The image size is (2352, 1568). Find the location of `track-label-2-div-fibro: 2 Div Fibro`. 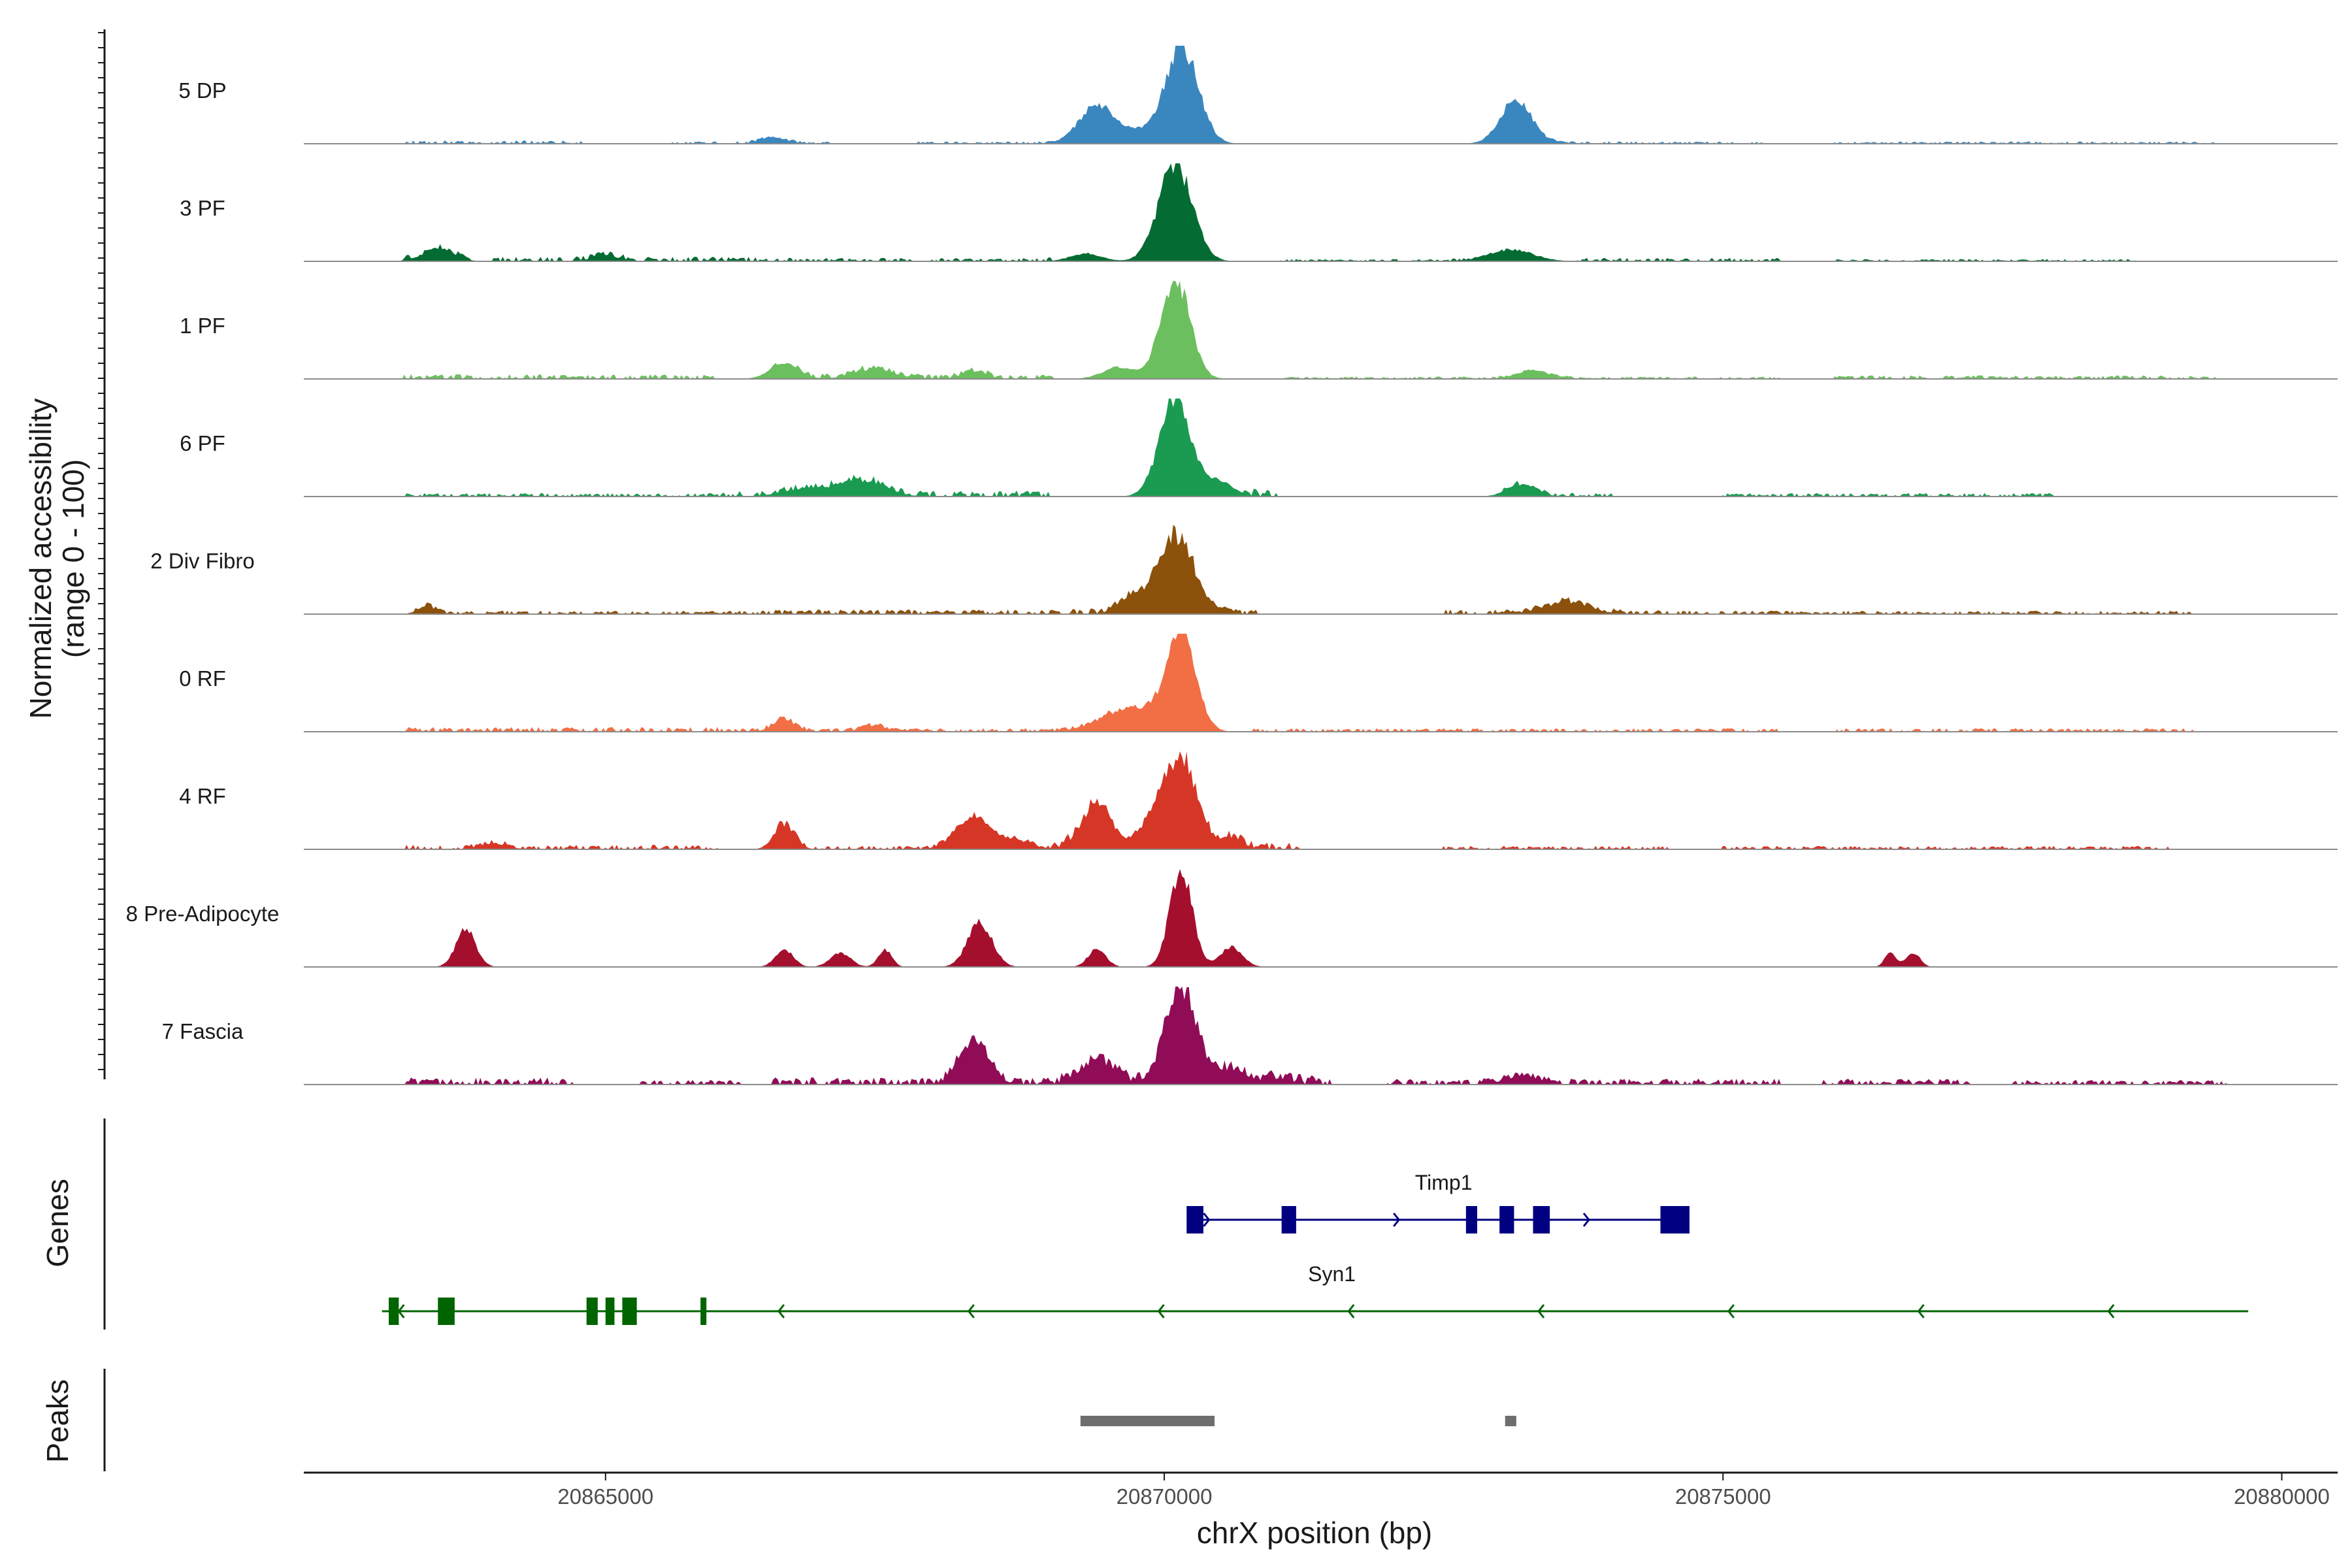

track-label-2-div-fibro: 2 Div Fibro is located at coordinates (202, 561).